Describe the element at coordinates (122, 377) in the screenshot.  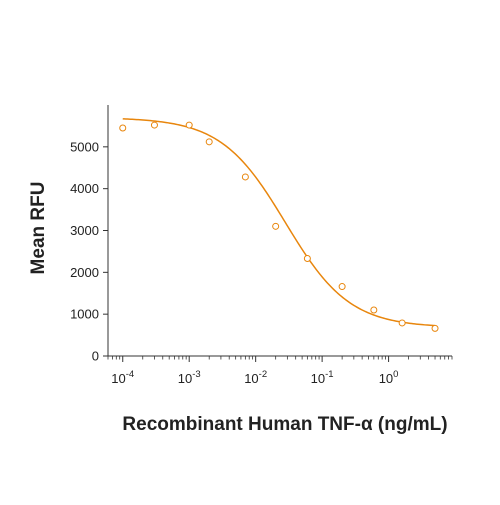
I see `x-tick-label: 10⁻⁴` at that location.